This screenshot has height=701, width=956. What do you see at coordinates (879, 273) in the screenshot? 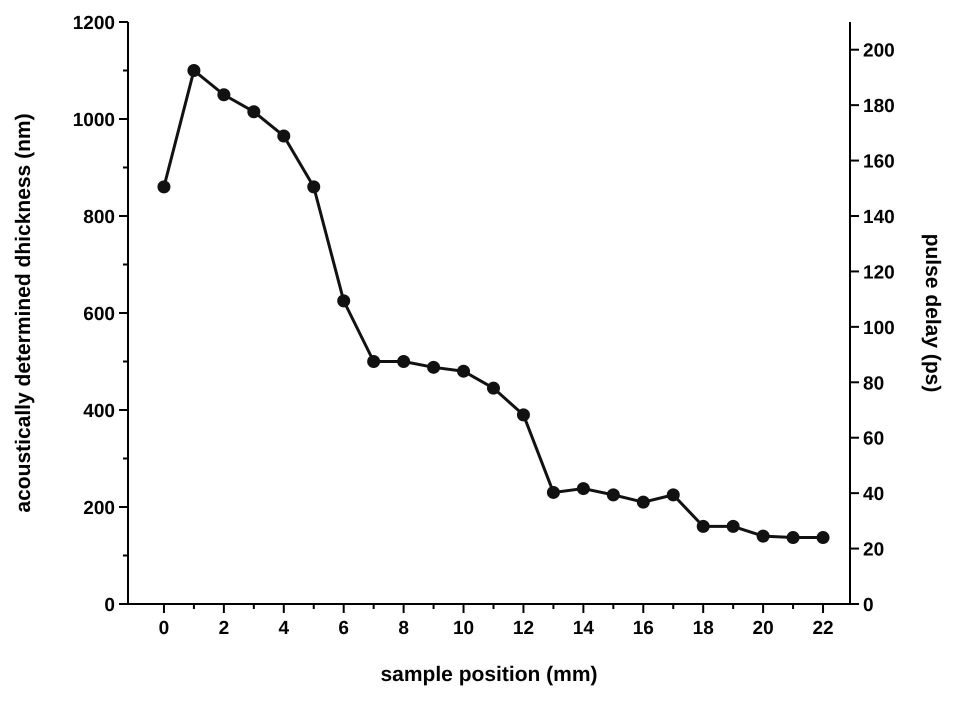
I see `y2-tick-label: 120` at bounding box center [879, 273].